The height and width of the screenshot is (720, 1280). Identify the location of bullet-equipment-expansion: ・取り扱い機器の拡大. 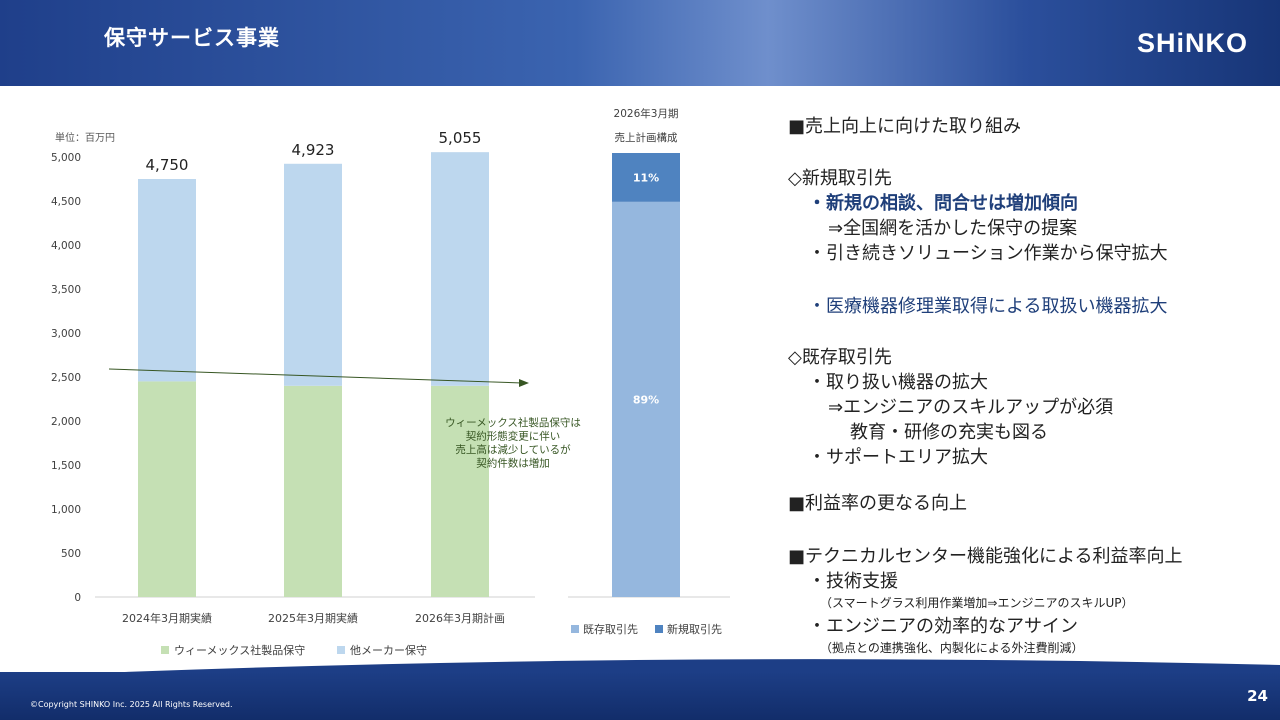
(898, 382).